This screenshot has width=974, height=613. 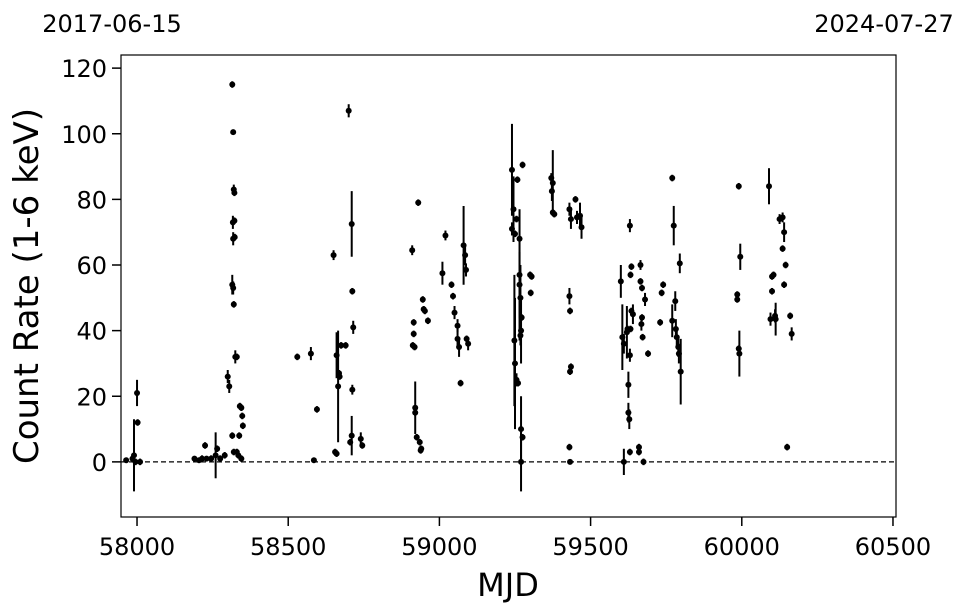 What do you see at coordinates (508, 585) in the screenshot?
I see `x-axis-label: MJD` at bounding box center [508, 585].